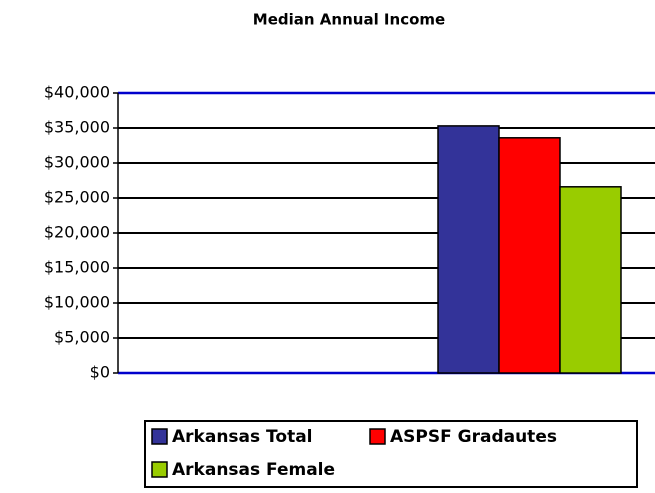 This screenshot has height=493, width=655. Describe the element at coordinates (77, 302) in the screenshot. I see `y-tick-label: $10,000` at that location.